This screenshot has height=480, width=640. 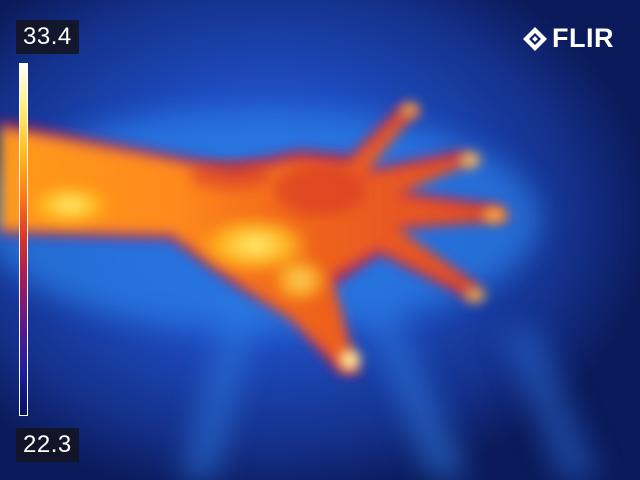 What do you see at coordinates (535, 38) in the screenshot?
I see `flir-diamond-icon` at bounding box center [535, 38].